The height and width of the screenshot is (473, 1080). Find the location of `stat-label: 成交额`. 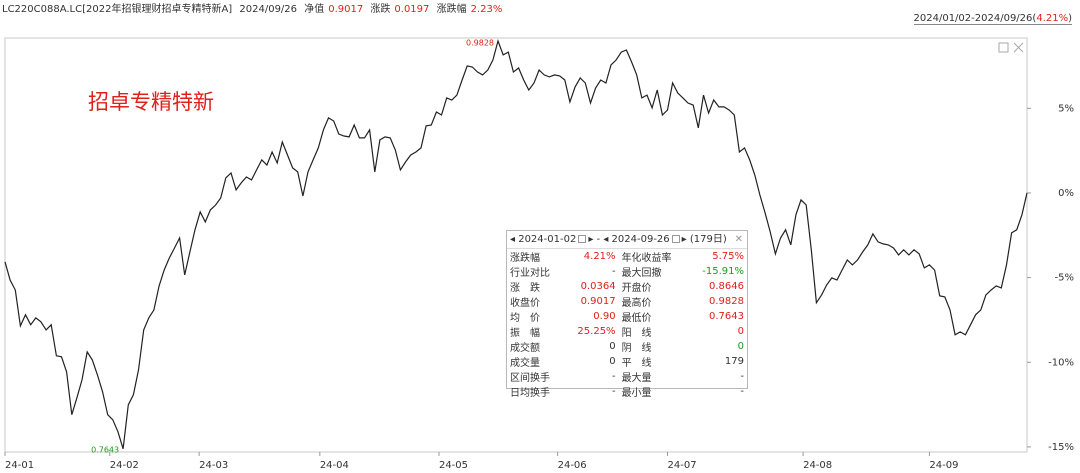

stat-label: 成交额 is located at coordinates (525, 348).